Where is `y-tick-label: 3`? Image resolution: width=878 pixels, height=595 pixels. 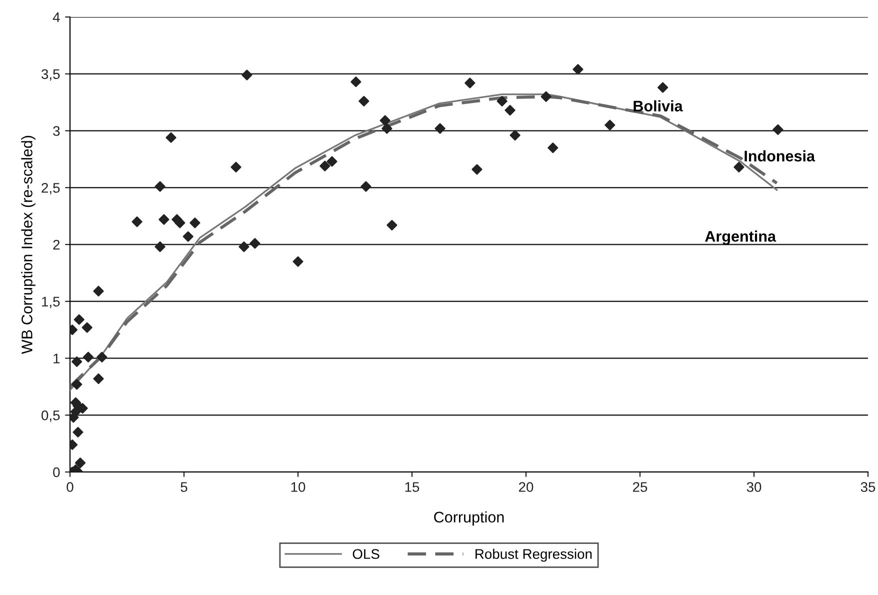 y-tick-label: 3 is located at coordinates (56, 131).